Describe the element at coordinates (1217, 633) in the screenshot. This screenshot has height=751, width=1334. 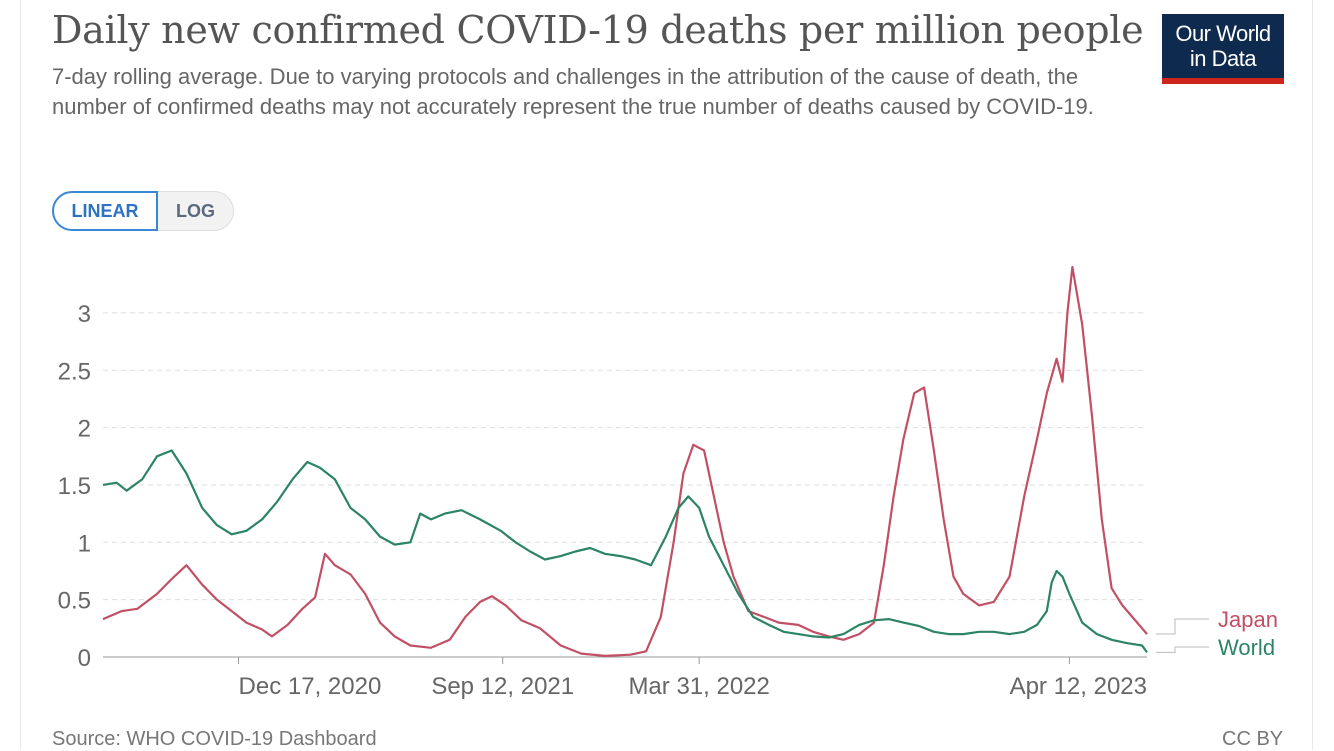
I see `legend: Japan World` at that location.